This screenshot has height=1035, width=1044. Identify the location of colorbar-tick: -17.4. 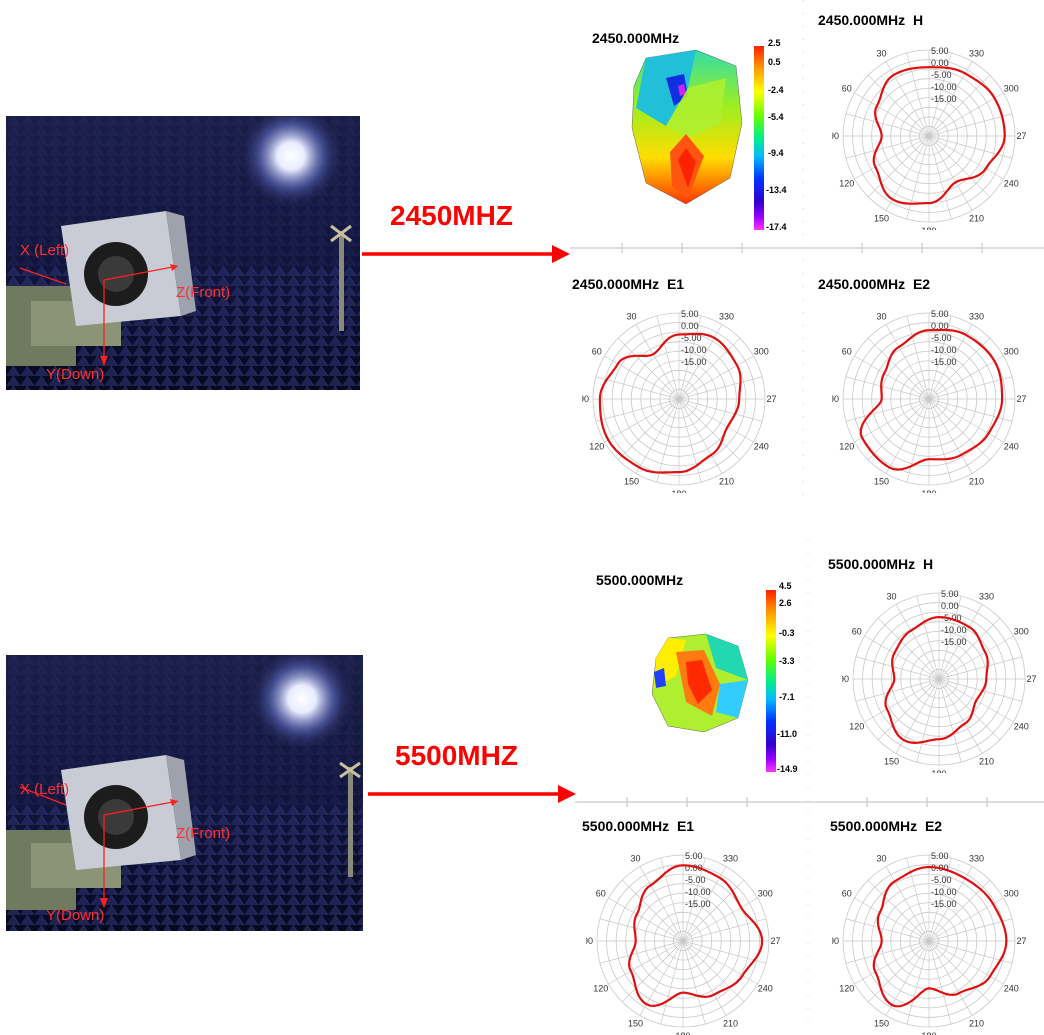
(776, 227).